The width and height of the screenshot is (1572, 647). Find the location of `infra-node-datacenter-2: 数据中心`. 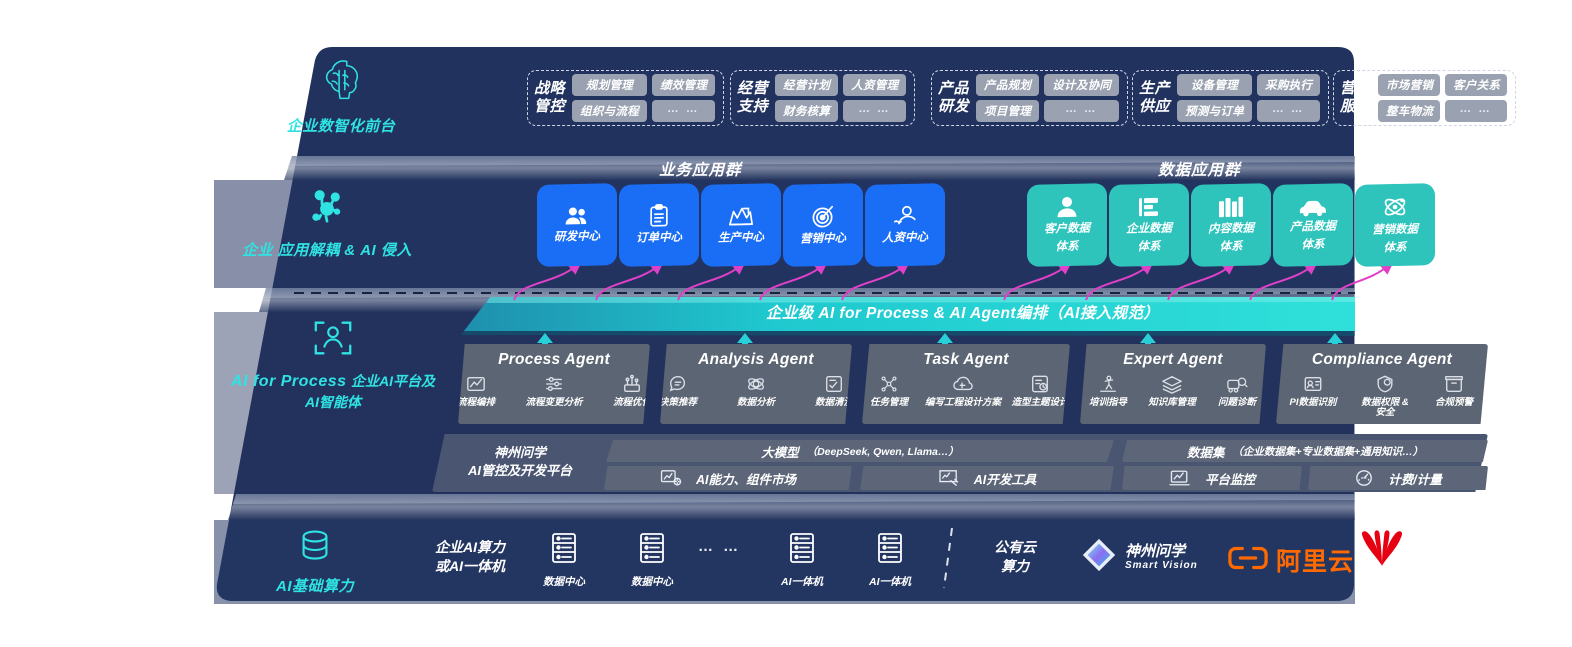

infra-node-datacenter-2: 数据中心 is located at coordinates (652, 560).